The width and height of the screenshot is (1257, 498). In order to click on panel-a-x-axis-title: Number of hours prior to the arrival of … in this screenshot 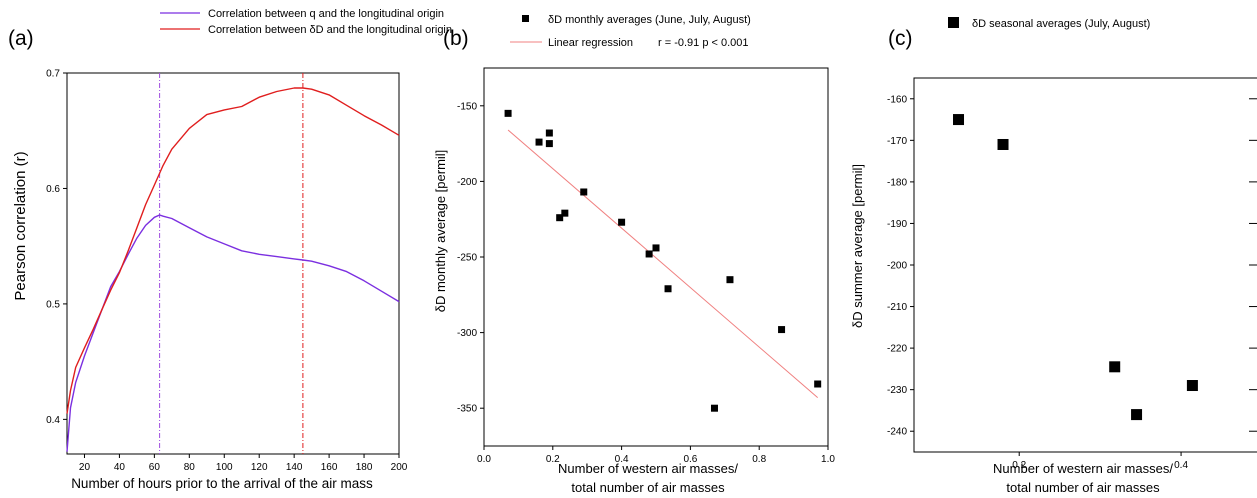, I will do `click(222, 483)`.